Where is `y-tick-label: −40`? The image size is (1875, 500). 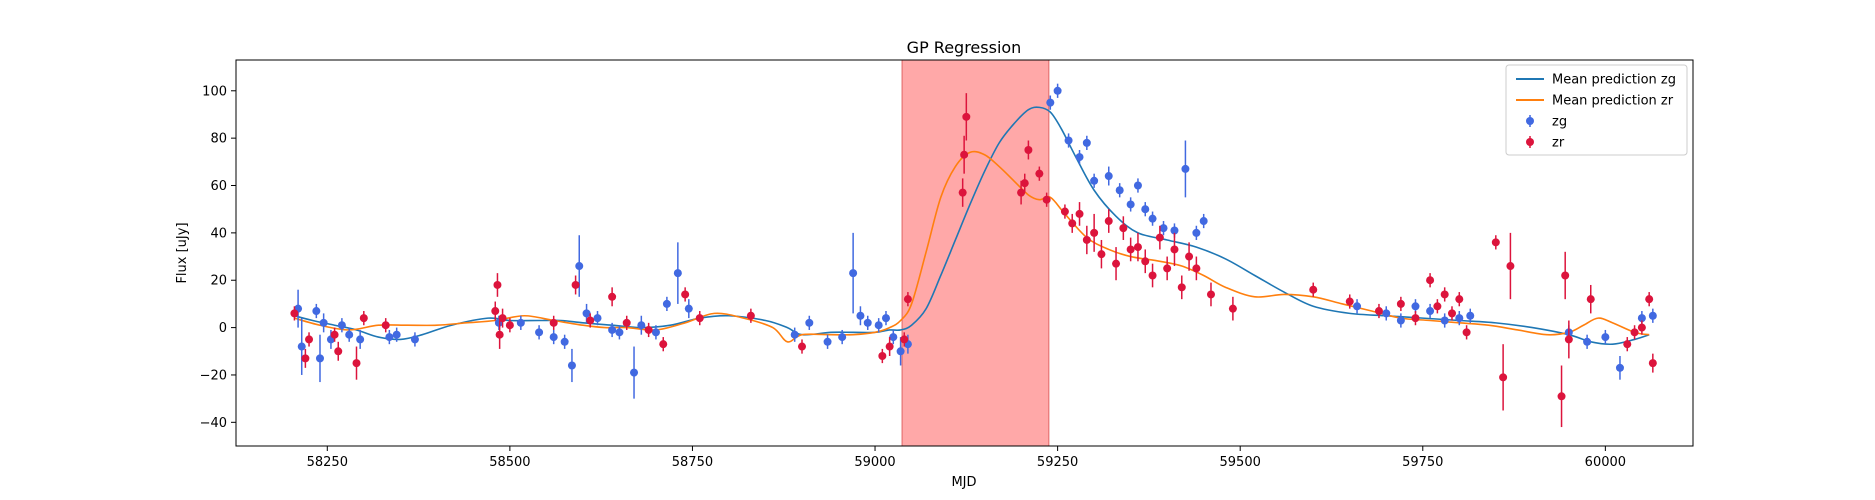
y-tick-label: −40 is located at coordinates (213, 423).